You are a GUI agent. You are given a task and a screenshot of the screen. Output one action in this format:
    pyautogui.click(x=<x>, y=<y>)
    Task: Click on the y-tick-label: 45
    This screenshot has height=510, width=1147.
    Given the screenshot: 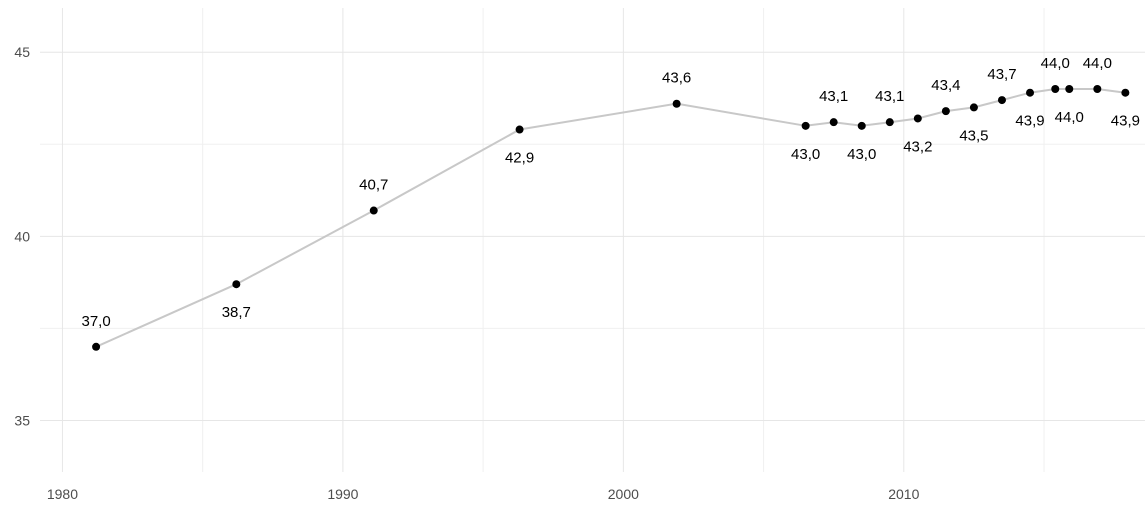 What is the action you would take?
    pyautogui.click(x=22, y=52)
    